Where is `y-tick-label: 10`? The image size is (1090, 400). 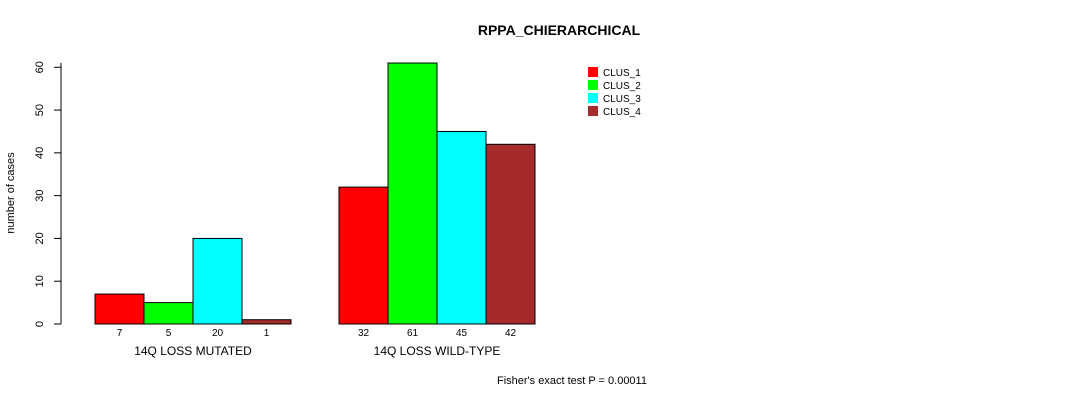 y-tick-label: 10 is located at coordinates (40, 281).